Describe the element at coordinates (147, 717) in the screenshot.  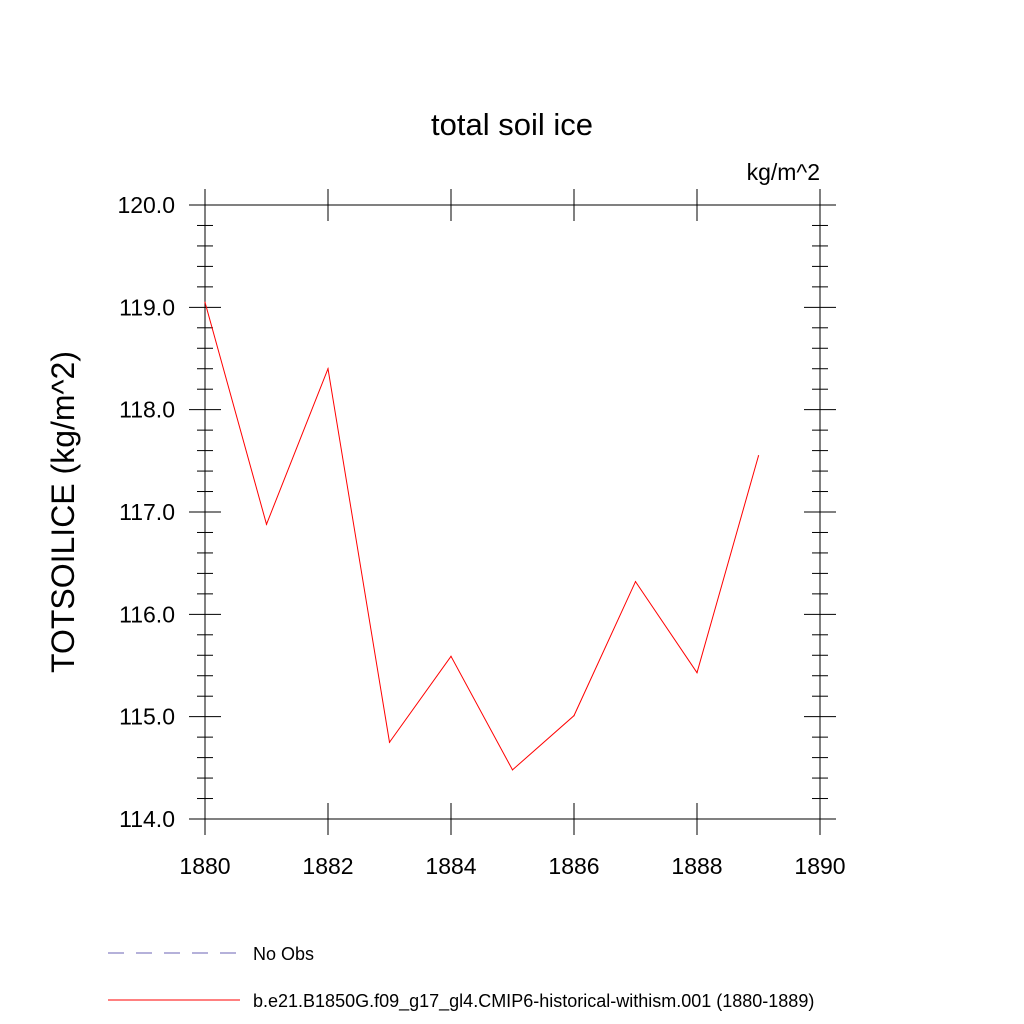
I see `y-tick-label: 115.0` at that location.